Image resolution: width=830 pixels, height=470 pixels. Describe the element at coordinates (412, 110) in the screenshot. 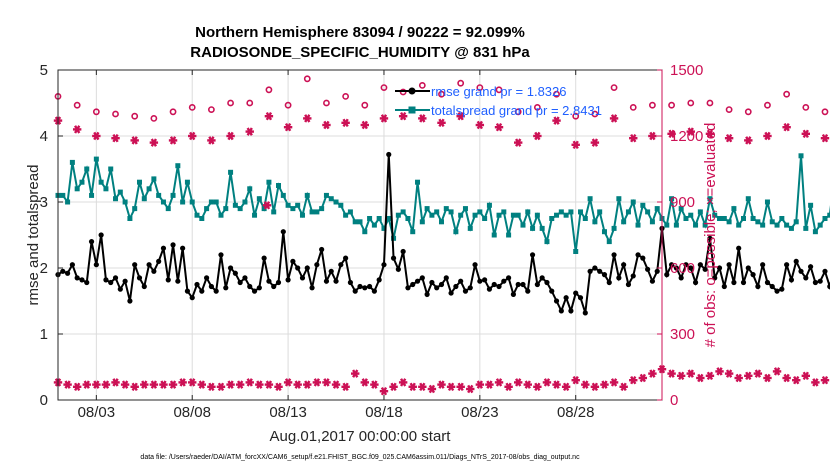

I see `legend-spread-marker` at that location.